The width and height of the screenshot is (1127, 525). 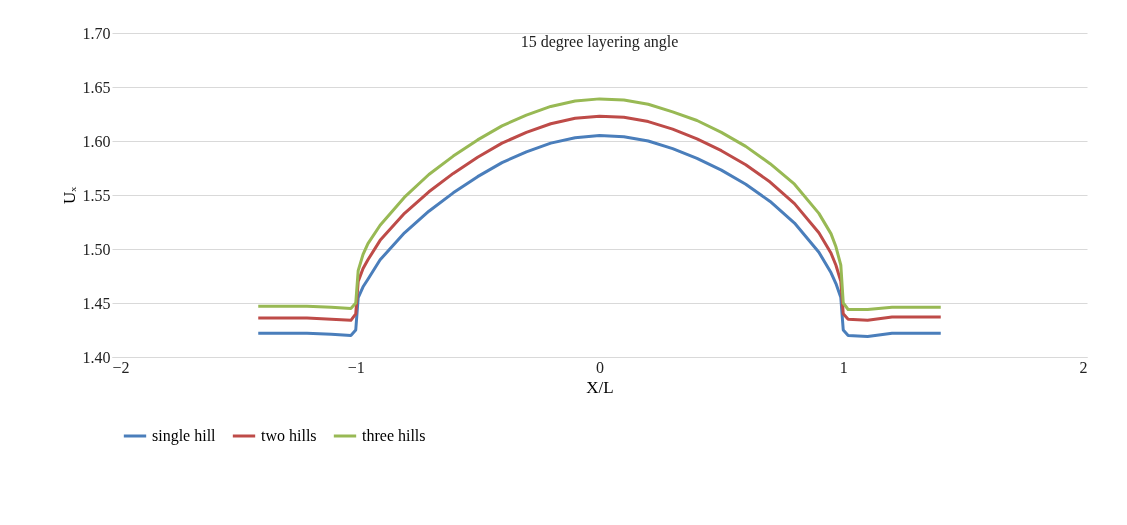 I want to click on y-tick-label: 1.40, so click(x=96, y=357).